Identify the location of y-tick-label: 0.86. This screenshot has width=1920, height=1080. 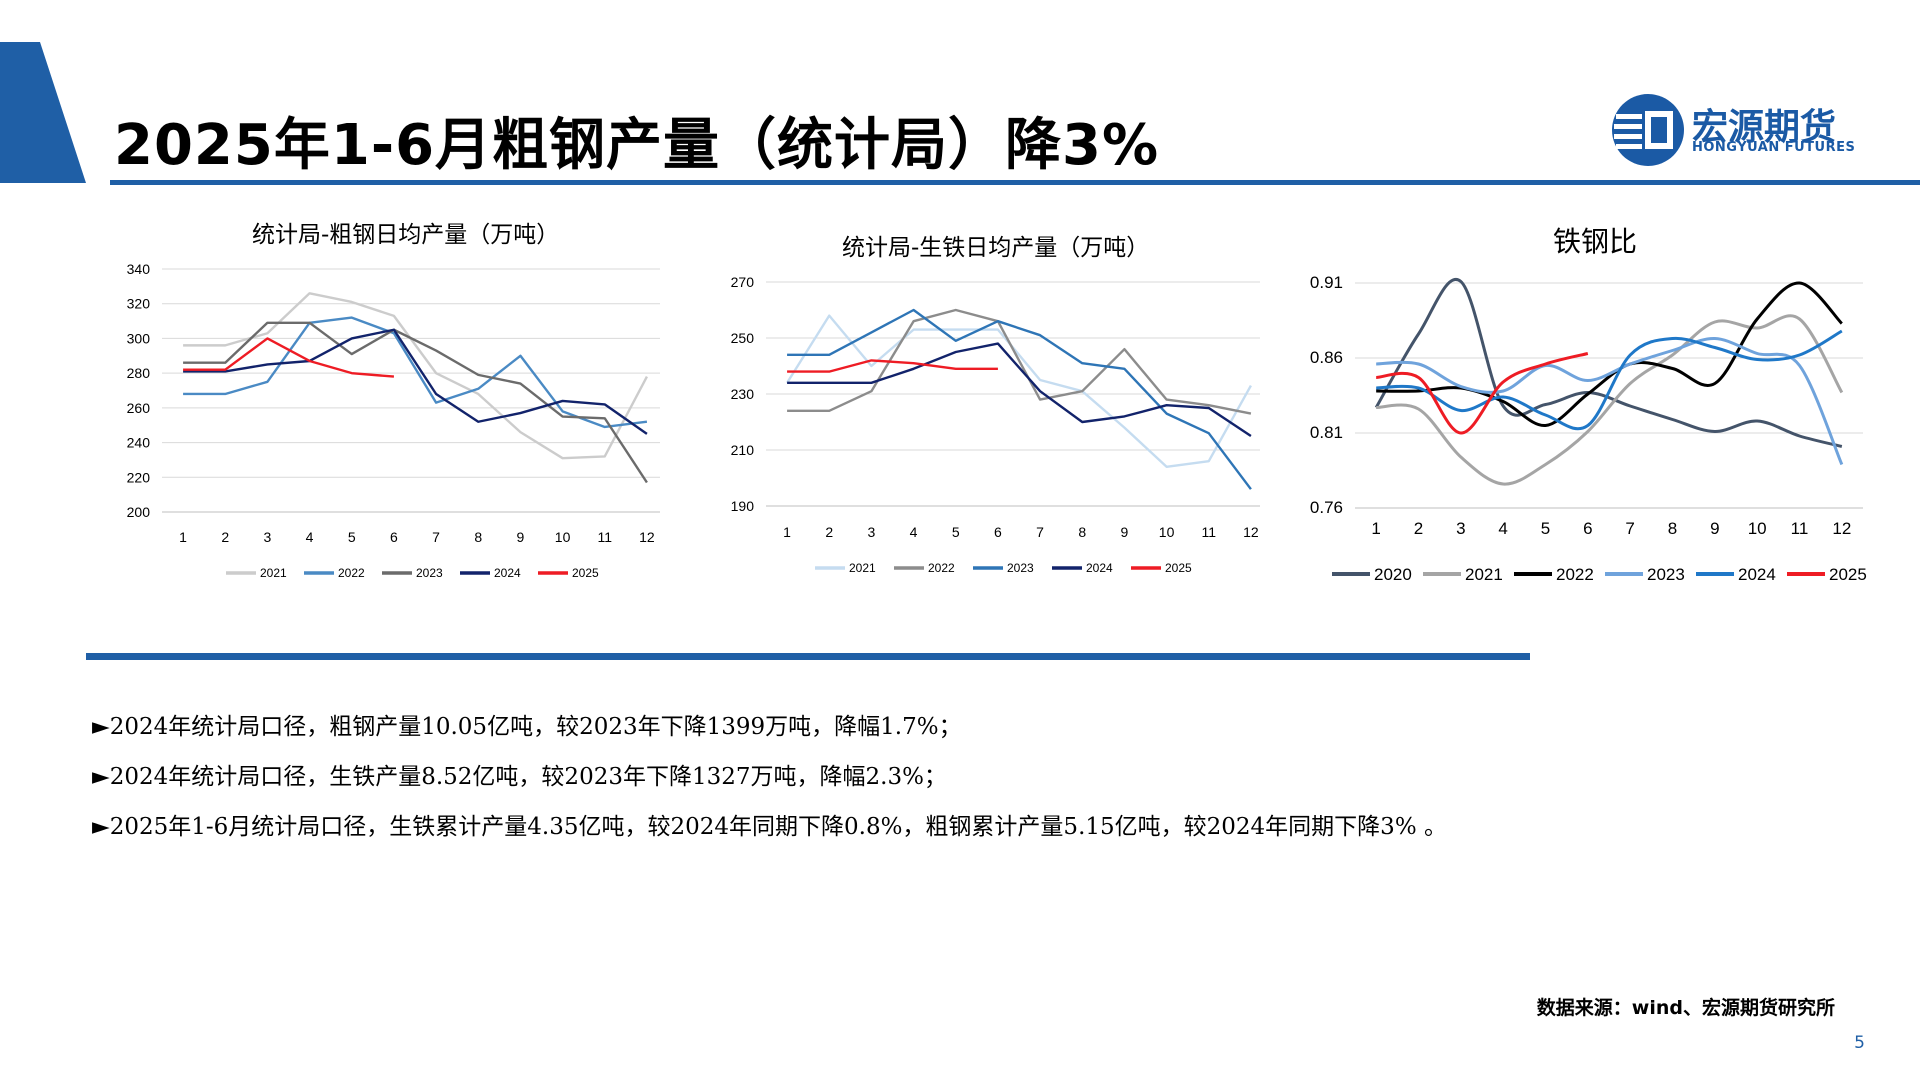
(1326, 357).